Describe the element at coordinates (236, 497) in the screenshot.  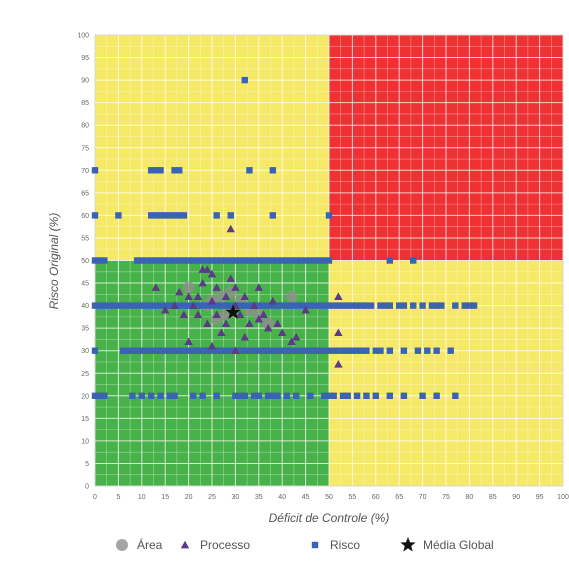
I see `x-tick-label: 30` at that location.